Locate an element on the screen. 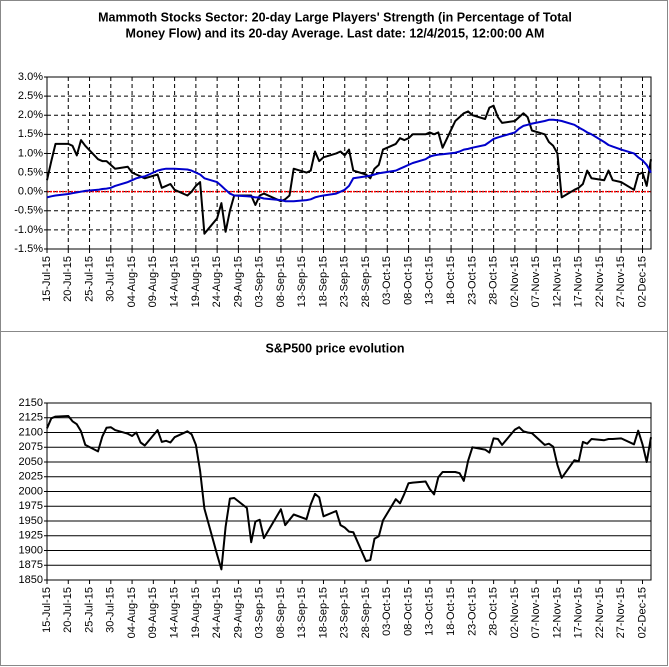  y-tick-label: 2000 is located at coordinates (31, 491).